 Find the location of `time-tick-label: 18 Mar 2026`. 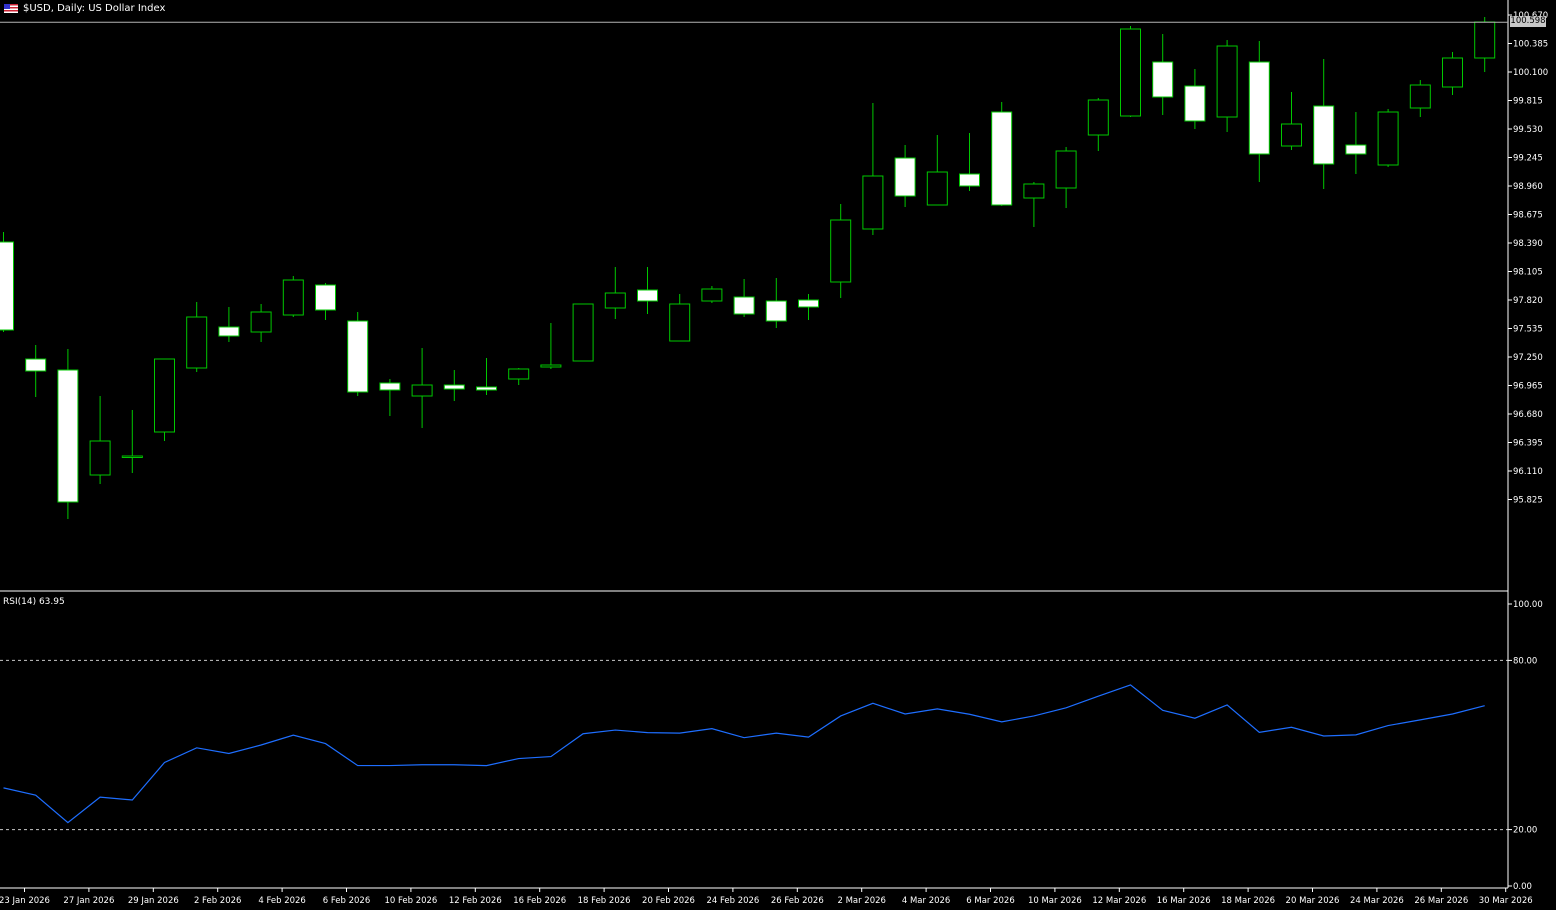

time-tick-label: 18 Mar 2026 is located at coordinates (1248, 901).